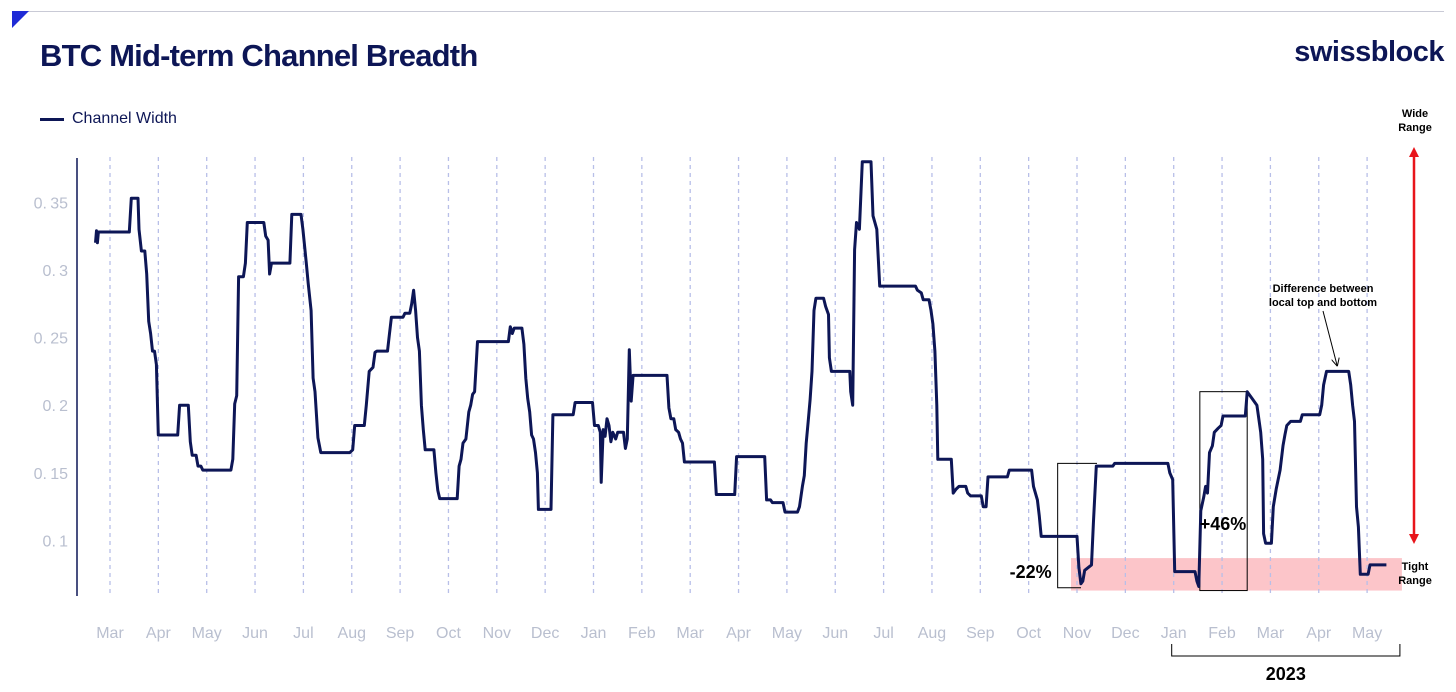 The image size is (1456, 692). What do you see at coordinates (20, 19) in the screenshot?
I see `corner-accent` at bounding box center [20, 19].